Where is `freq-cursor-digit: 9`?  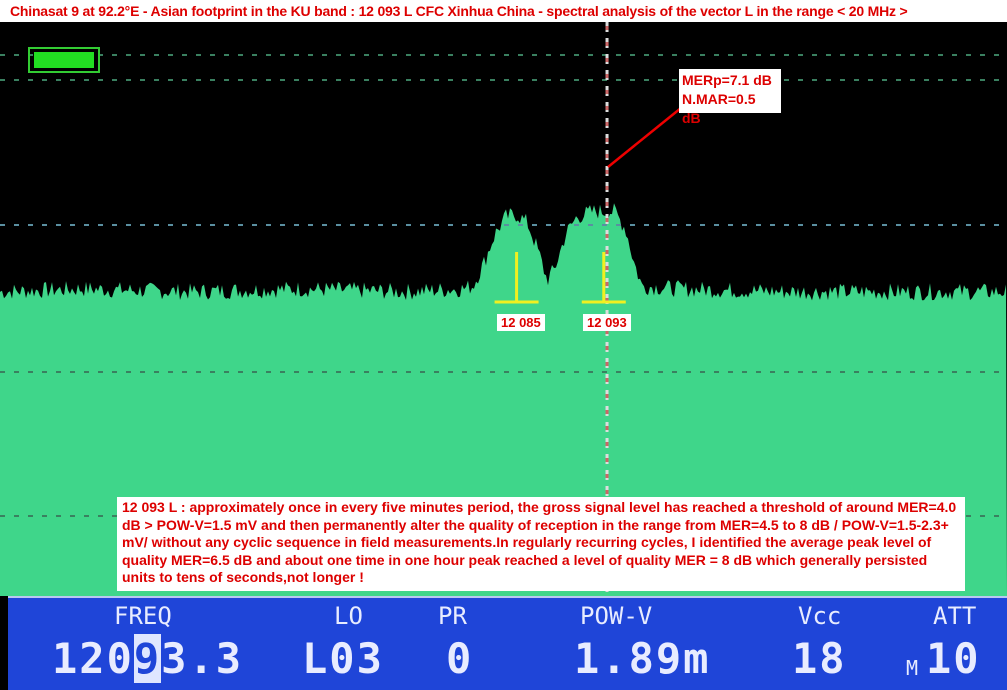 freq-cursor-digit: 9 is located at coordinates (147, 658).